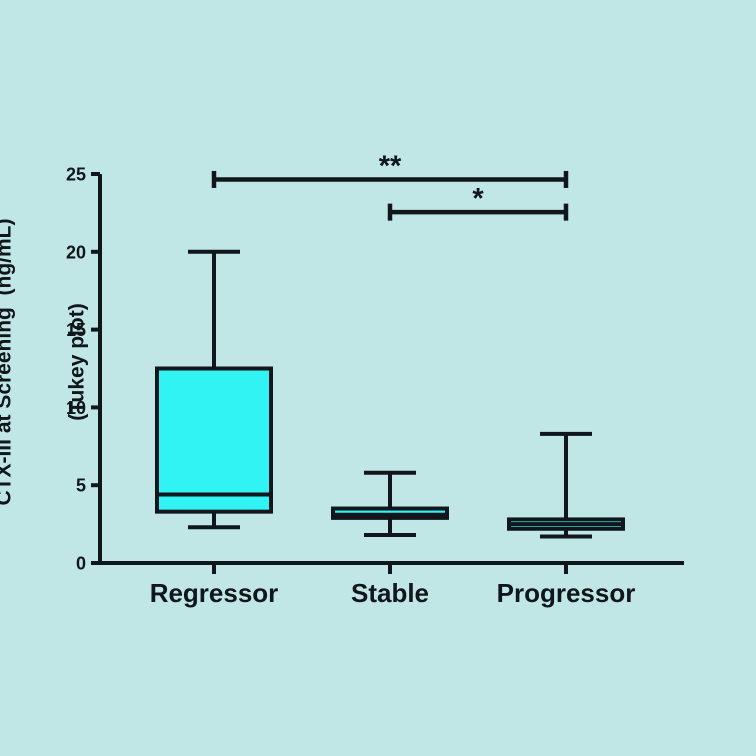 The image size is (756, 756). What do you see at coordinates (478, 199) in the screenshot?
I see `comparison-bar-2-significance-label: *` at bounding box center [478, 199].